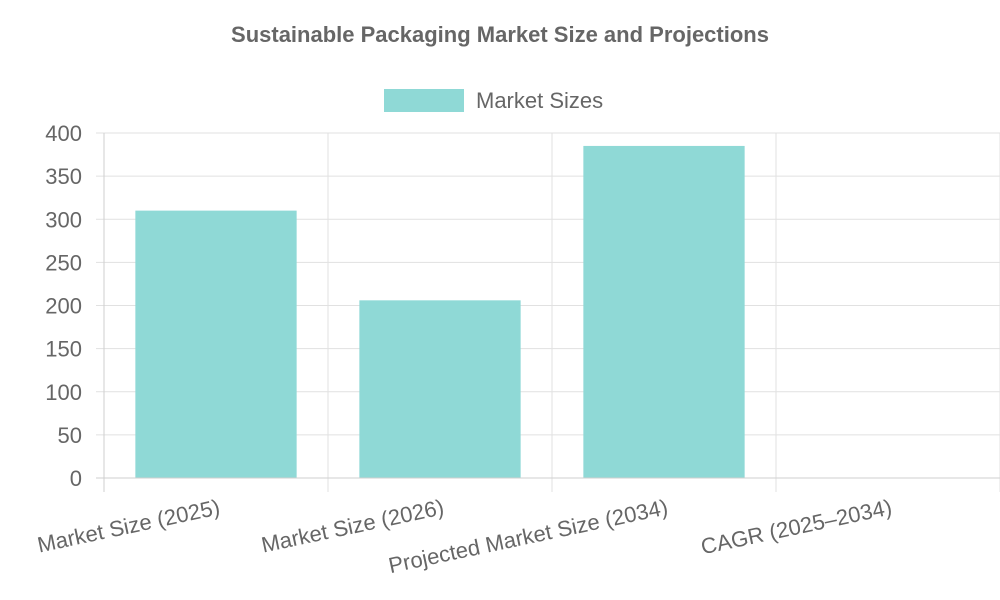  I want to click on legend: Market Sizes, so click(493, 100).